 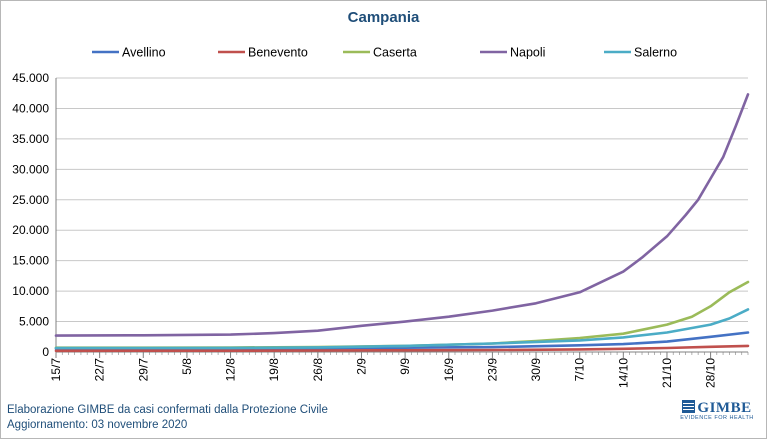 What do you see at coordinates (655, 53) in the screenshot?
I see `legend-label-salerno: Salerno` at bounding box center [655, 53].